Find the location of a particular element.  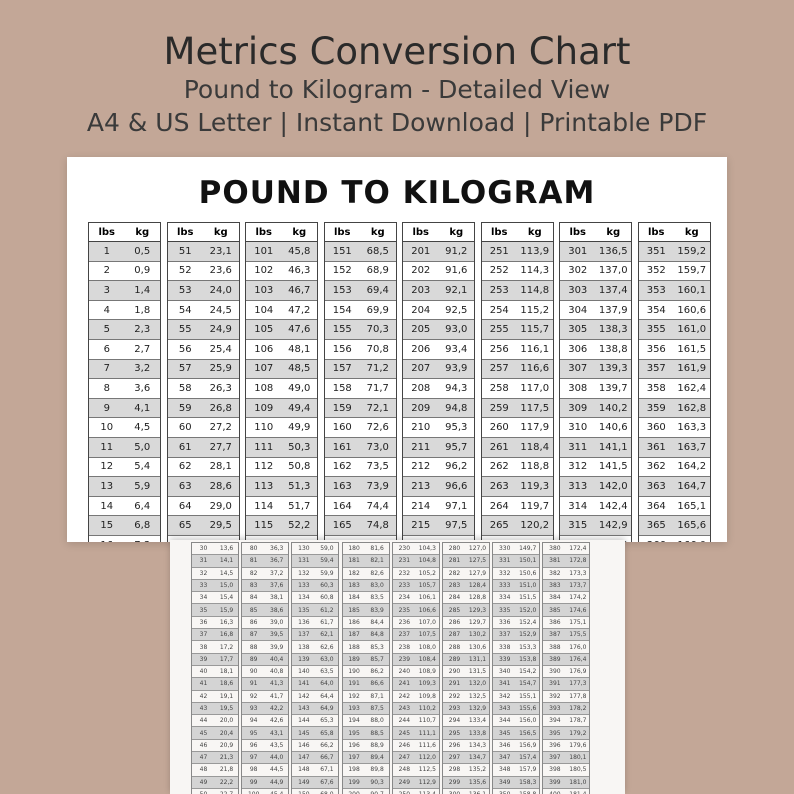

table-row: 309 140,2 is located at coordinates (595, 408).